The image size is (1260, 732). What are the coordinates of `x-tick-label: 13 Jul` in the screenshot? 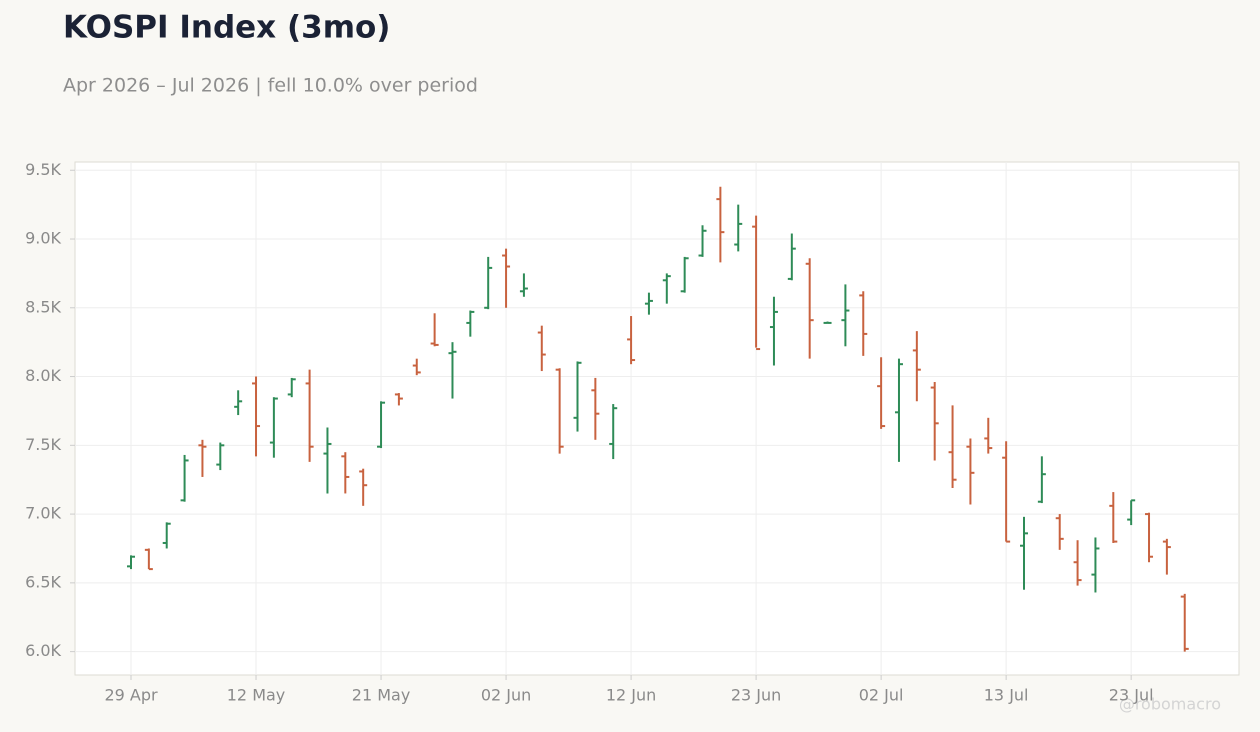 It's located at (1006, 695).